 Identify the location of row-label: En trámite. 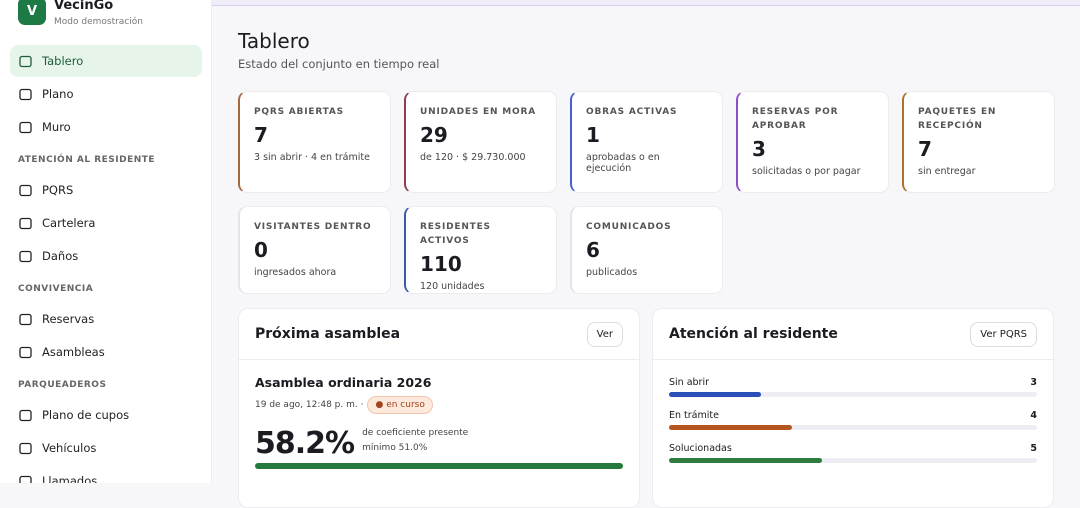
(694, 415).